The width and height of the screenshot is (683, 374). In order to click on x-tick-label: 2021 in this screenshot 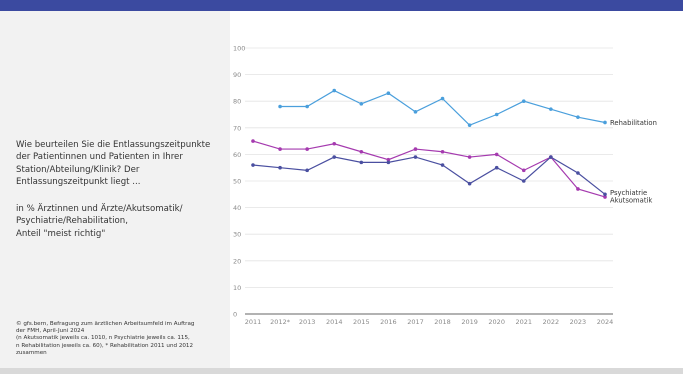, I will do `click(523, 322)`.